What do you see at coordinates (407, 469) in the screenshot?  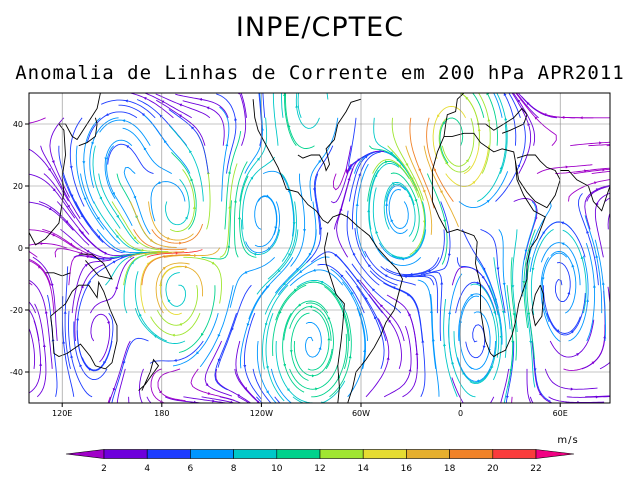 I see `colorbar-label: 16` at bounding box center [407, 469].